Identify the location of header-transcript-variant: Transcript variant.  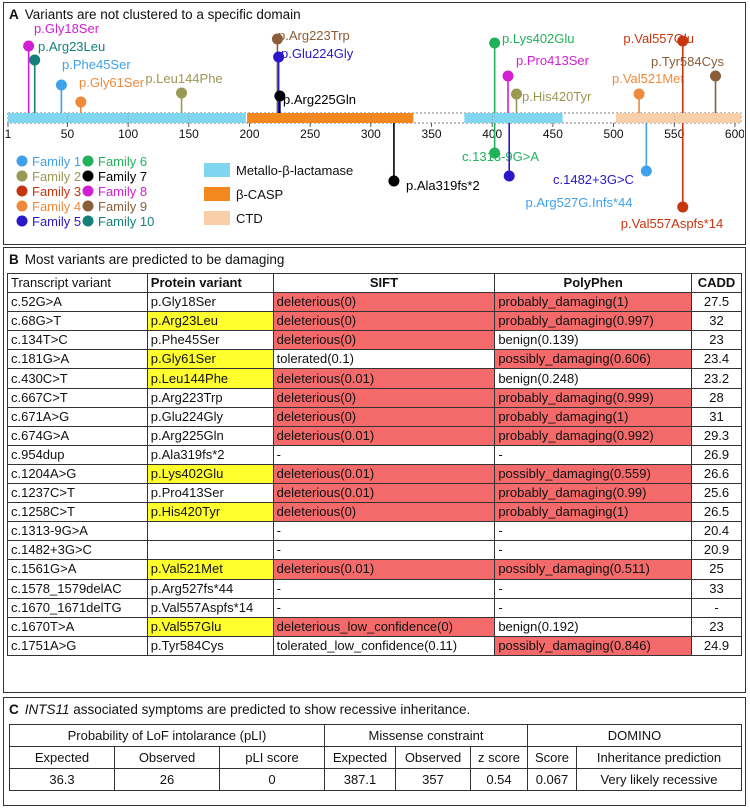
(77, 283).